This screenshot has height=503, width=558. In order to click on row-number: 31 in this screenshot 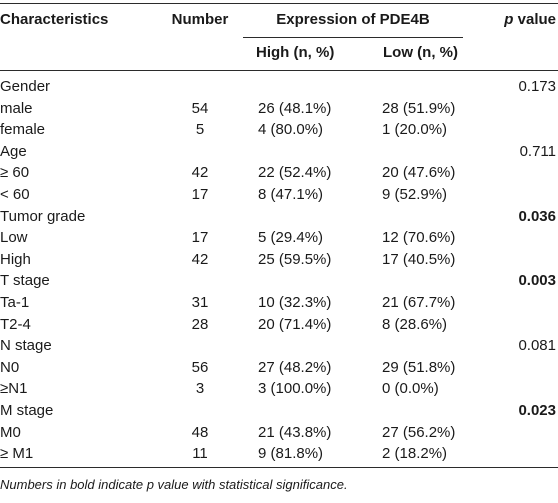, I will do `click(200, 302)`.